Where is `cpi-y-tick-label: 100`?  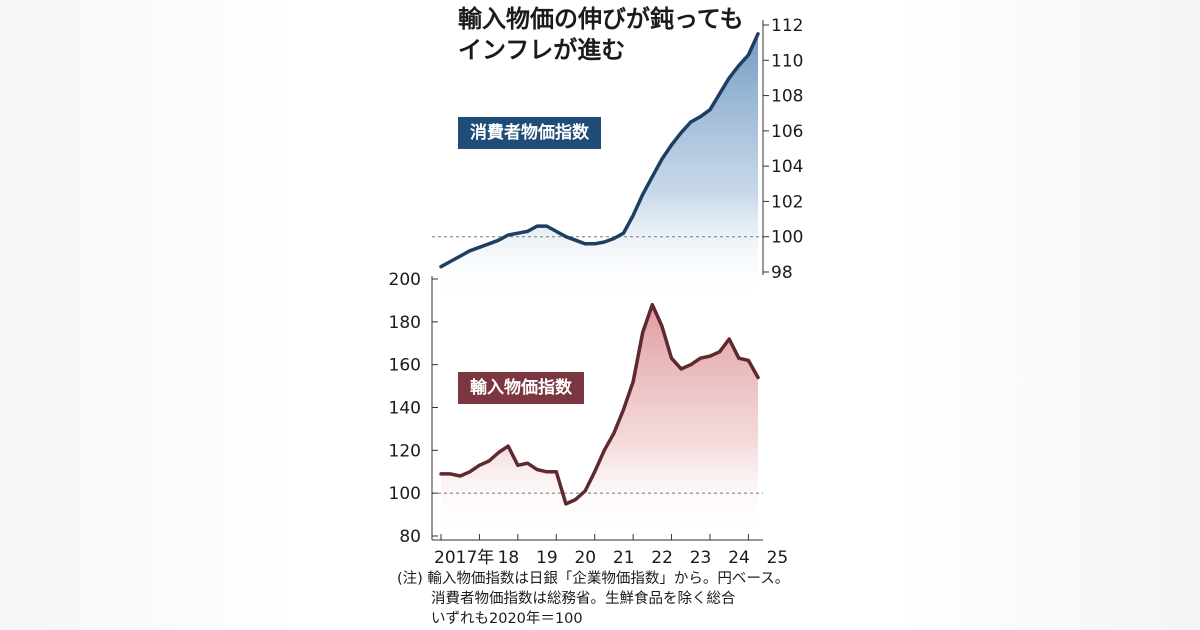
cpi-y-tick-label: 100 is located at coordinates (787, 238).